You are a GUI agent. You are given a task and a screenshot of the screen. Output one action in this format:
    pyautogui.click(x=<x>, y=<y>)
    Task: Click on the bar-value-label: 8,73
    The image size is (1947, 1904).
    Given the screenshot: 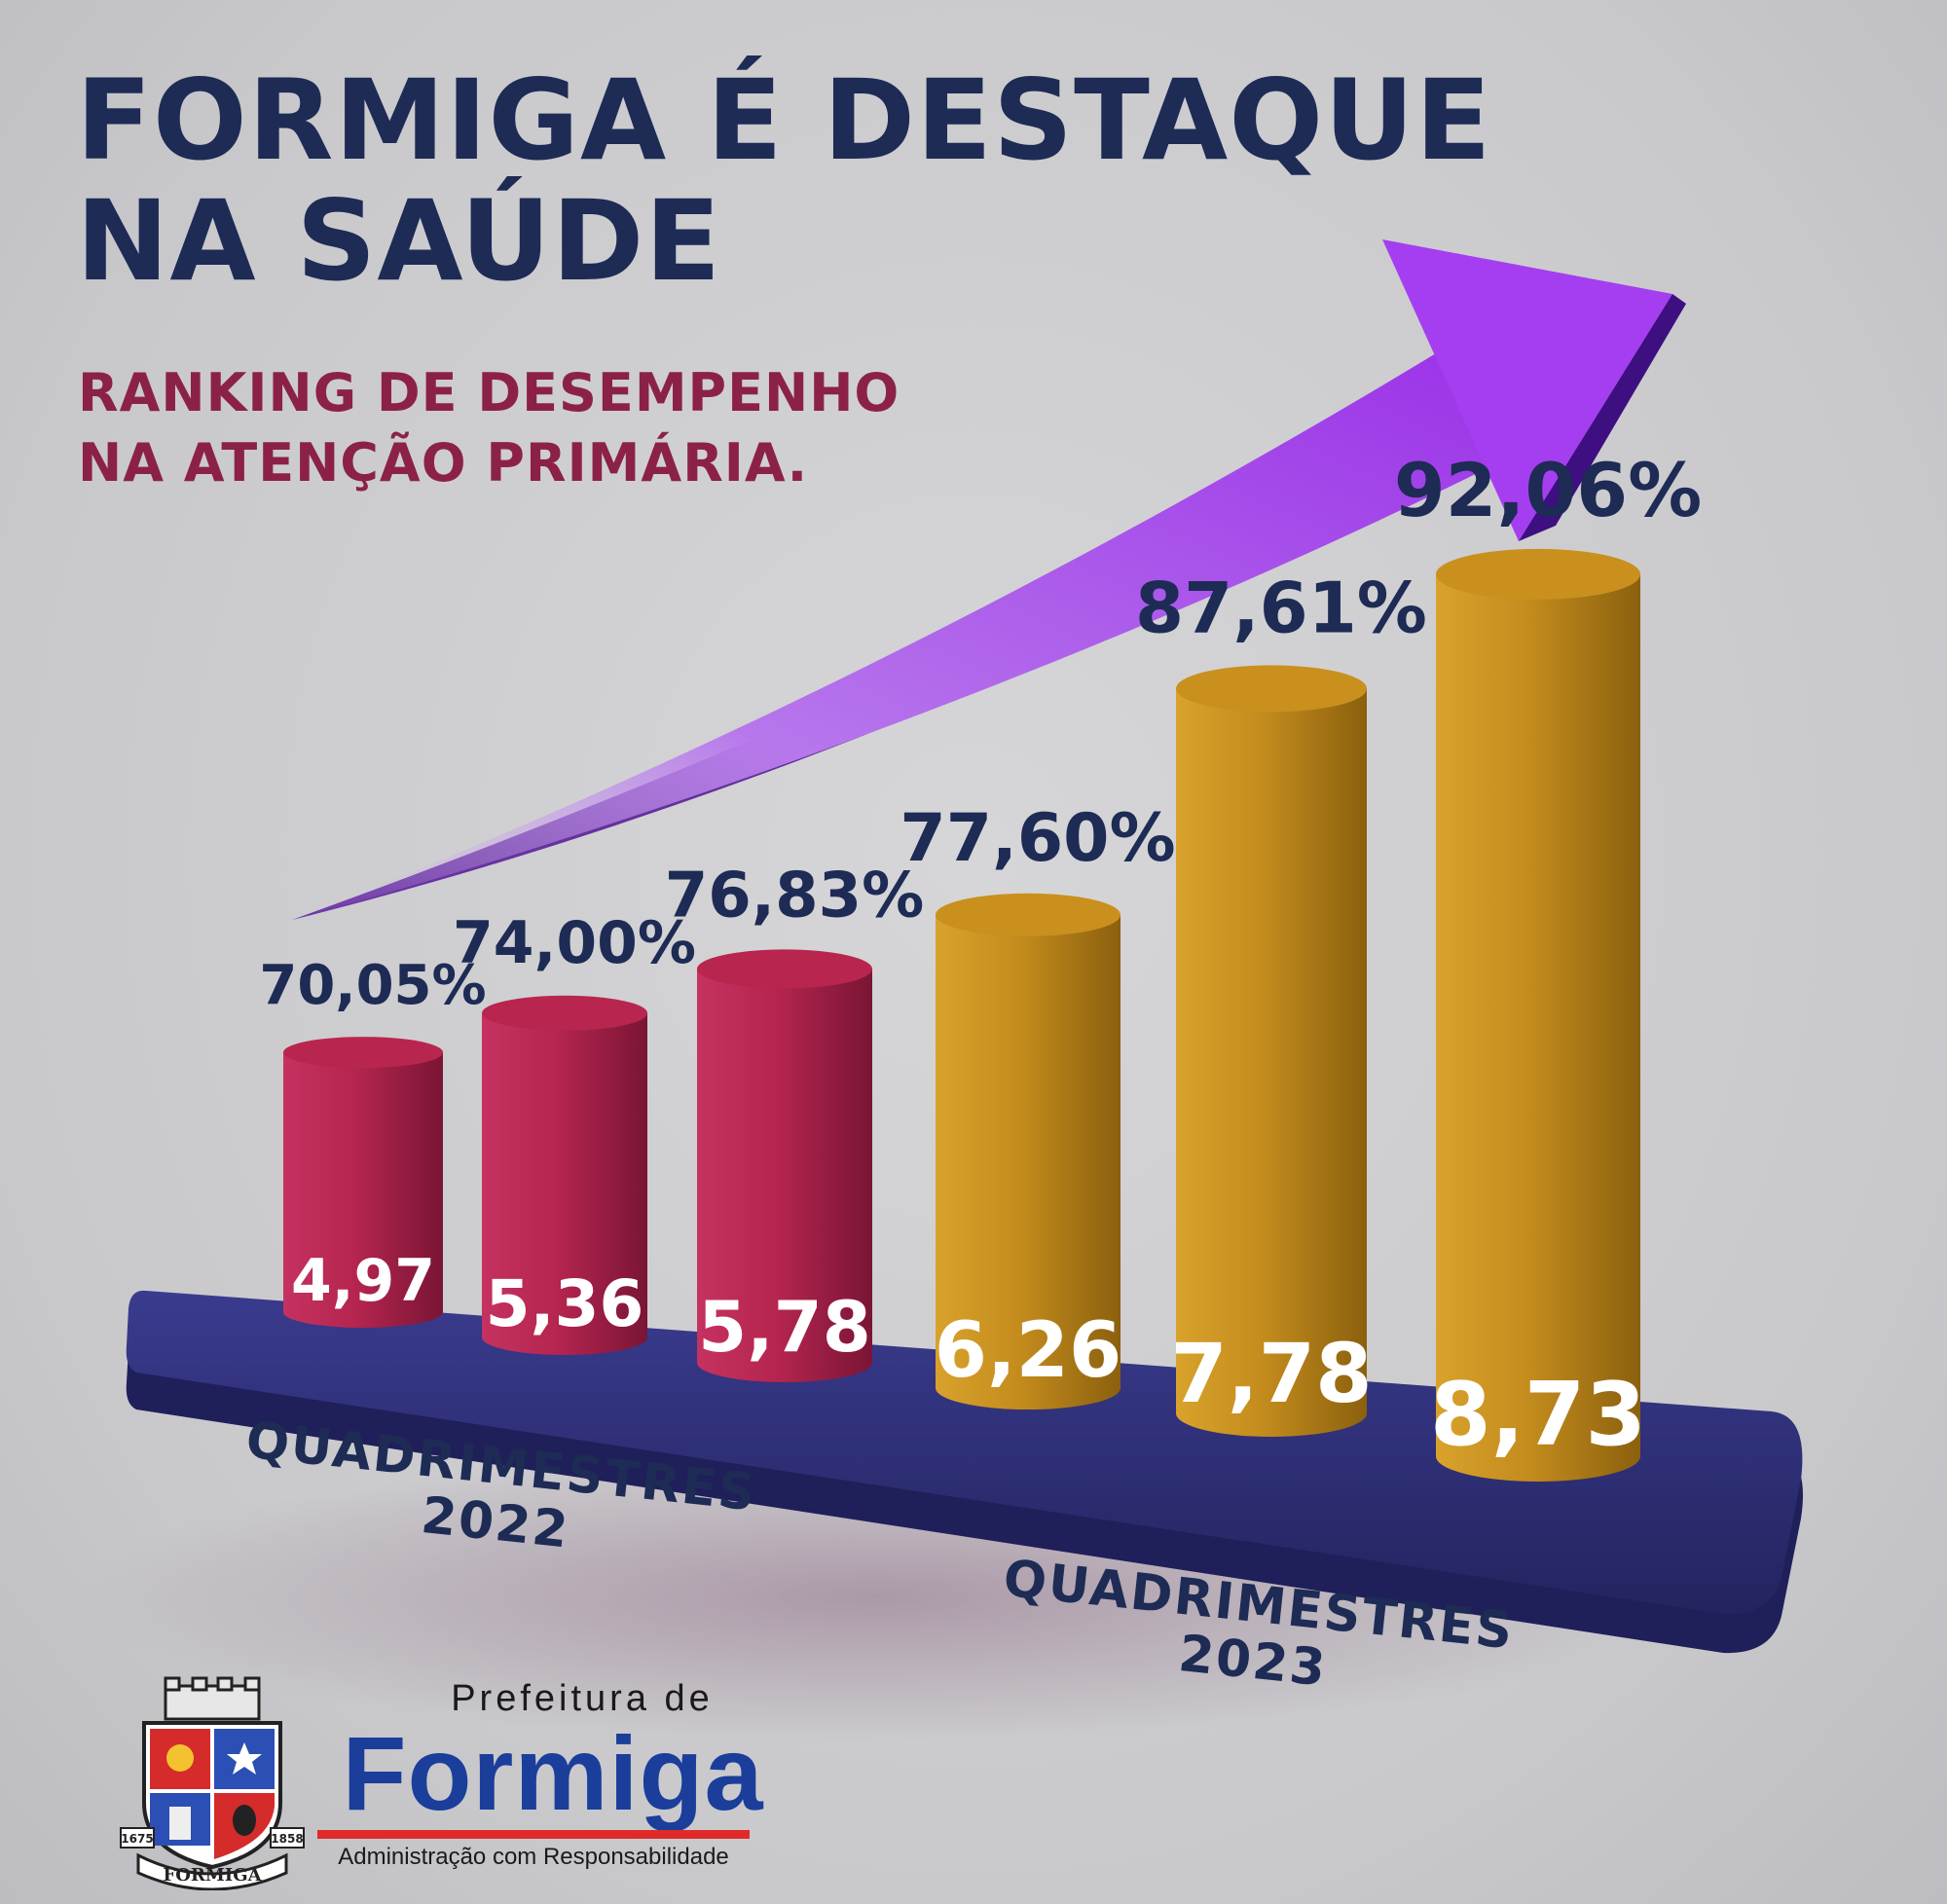 What is the action you would take?
    pyautogui.click(x=1538, y=1415)
    